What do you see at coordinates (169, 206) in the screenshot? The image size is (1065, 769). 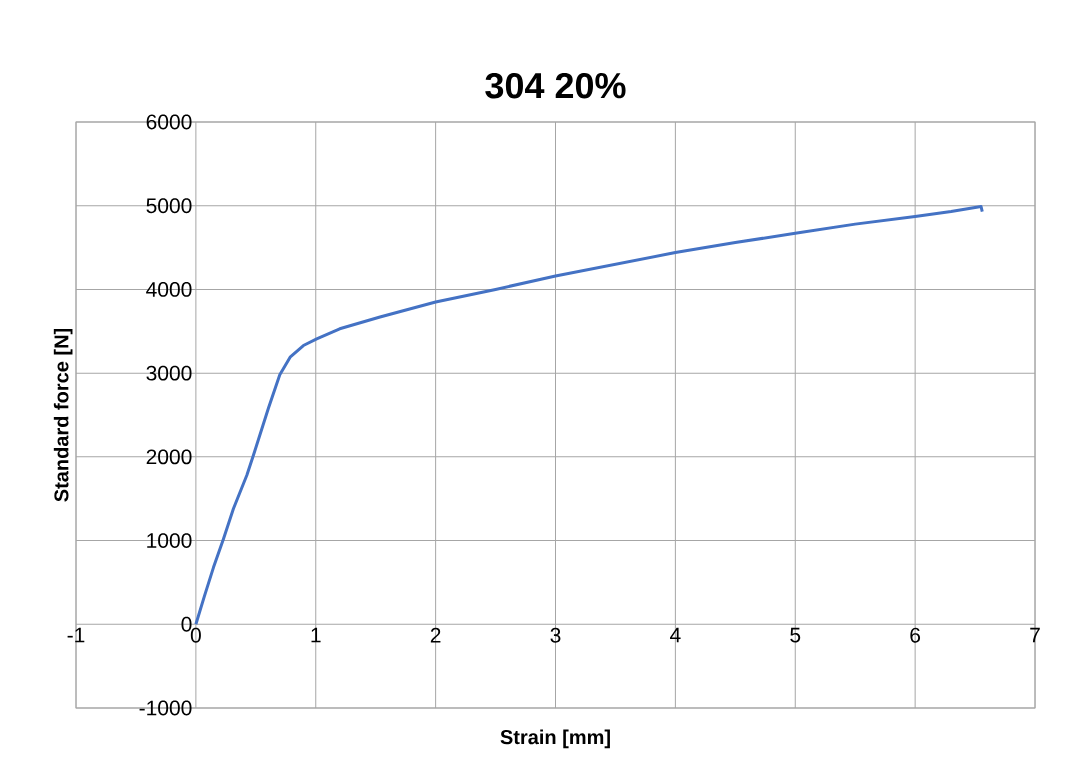 I see `y-tick-label: 5000` at bounding box center [169, 206].